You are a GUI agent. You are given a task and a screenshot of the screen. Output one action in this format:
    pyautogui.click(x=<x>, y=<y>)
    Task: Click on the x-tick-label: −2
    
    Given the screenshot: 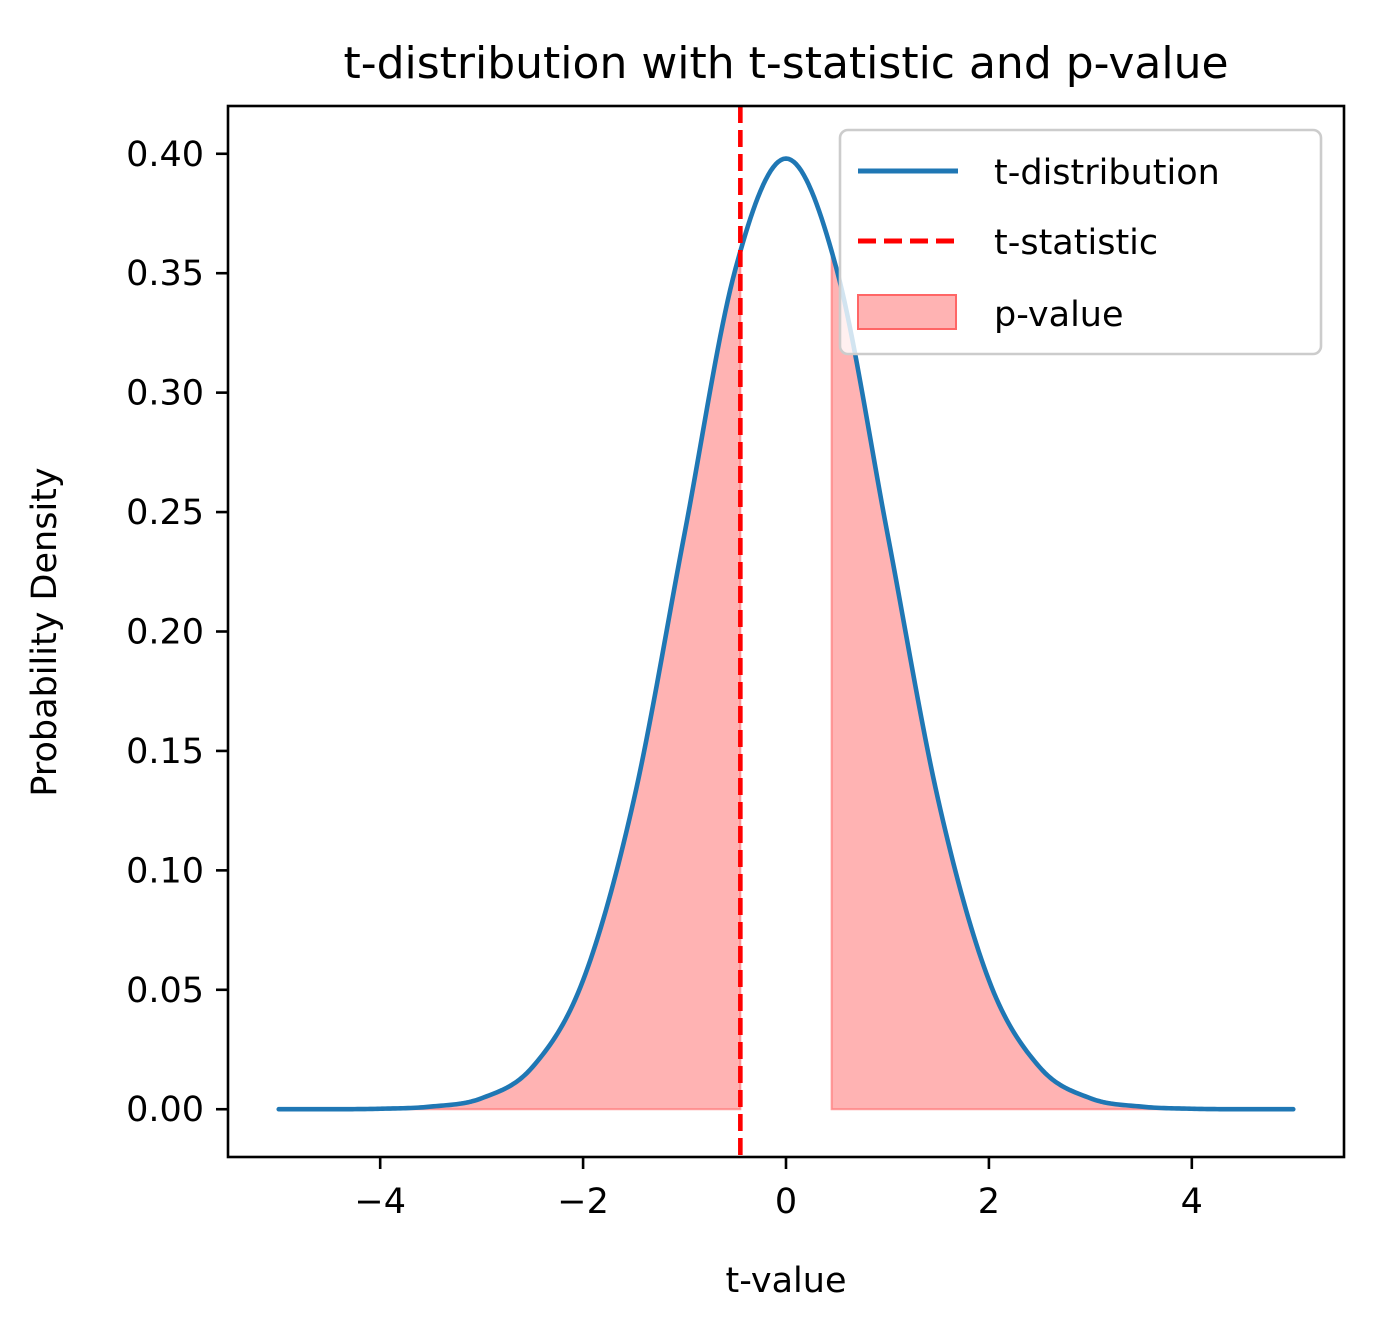 What is the action you would take?
    pyautogui.click(x=583, y=1202)
    